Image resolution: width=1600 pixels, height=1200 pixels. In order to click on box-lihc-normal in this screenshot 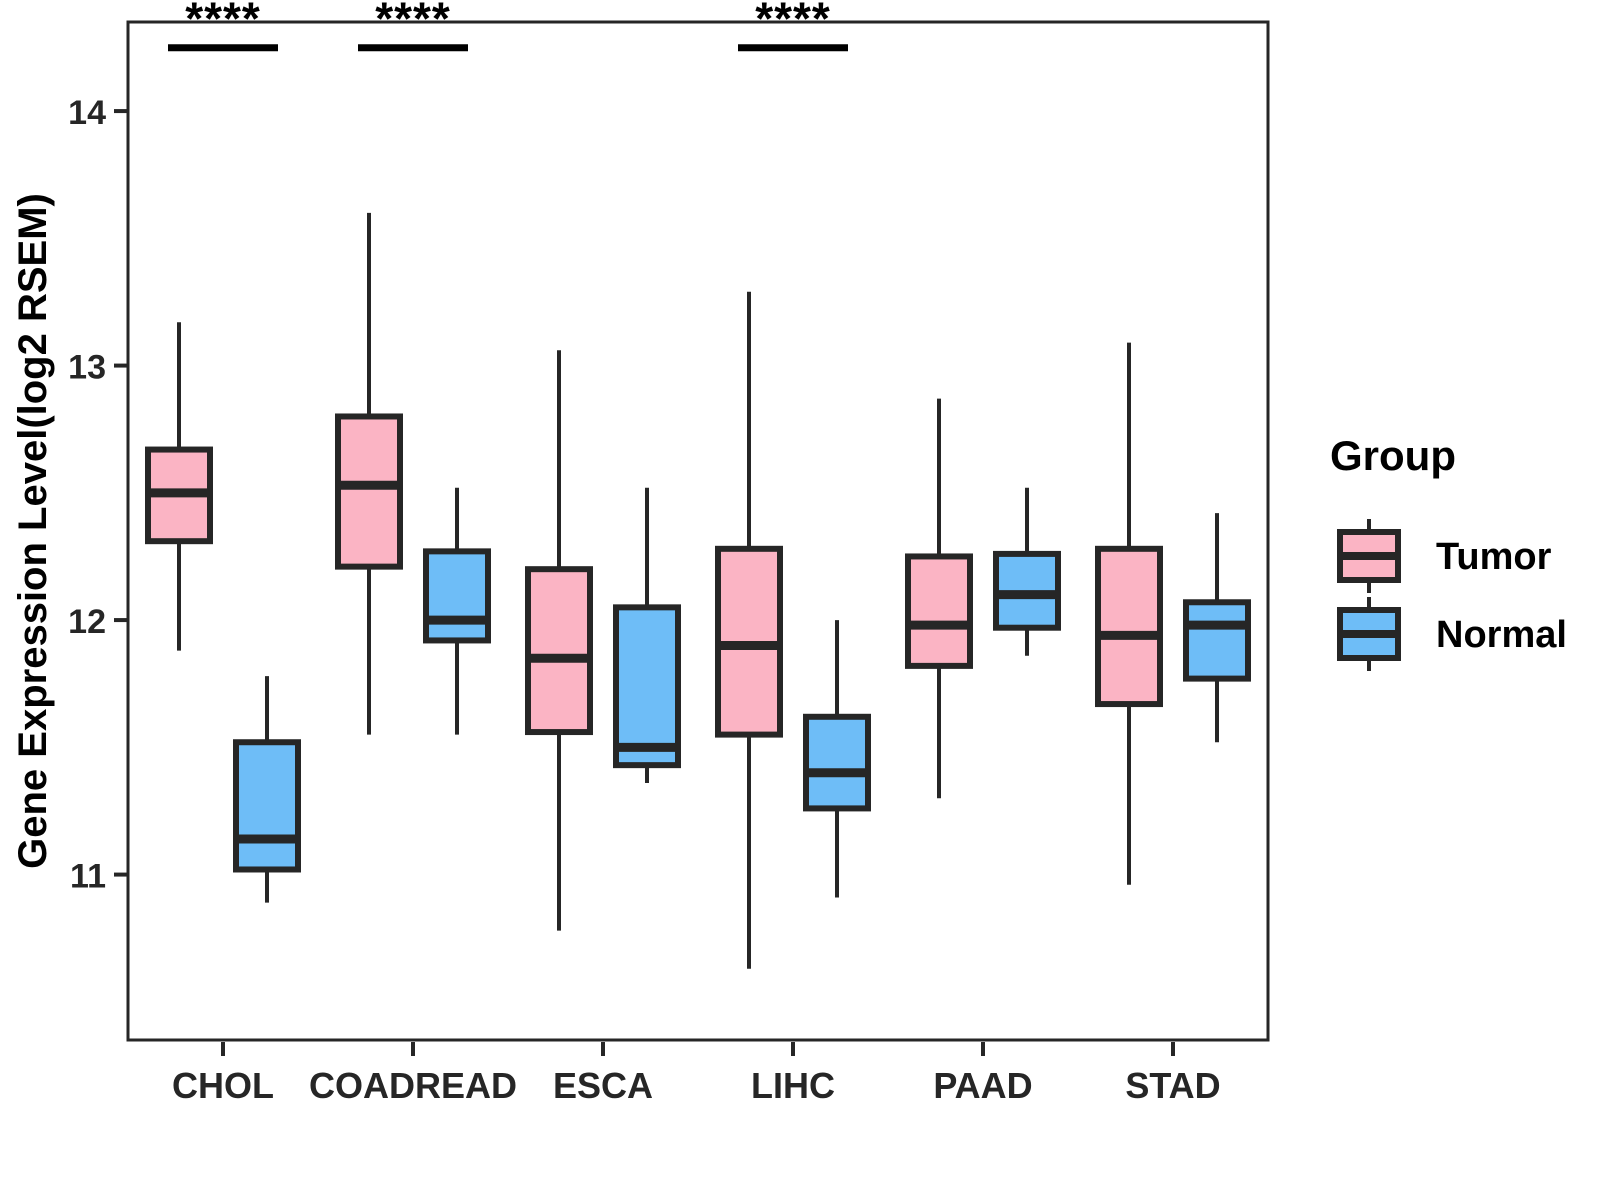, I will do `click(837, 759)`.